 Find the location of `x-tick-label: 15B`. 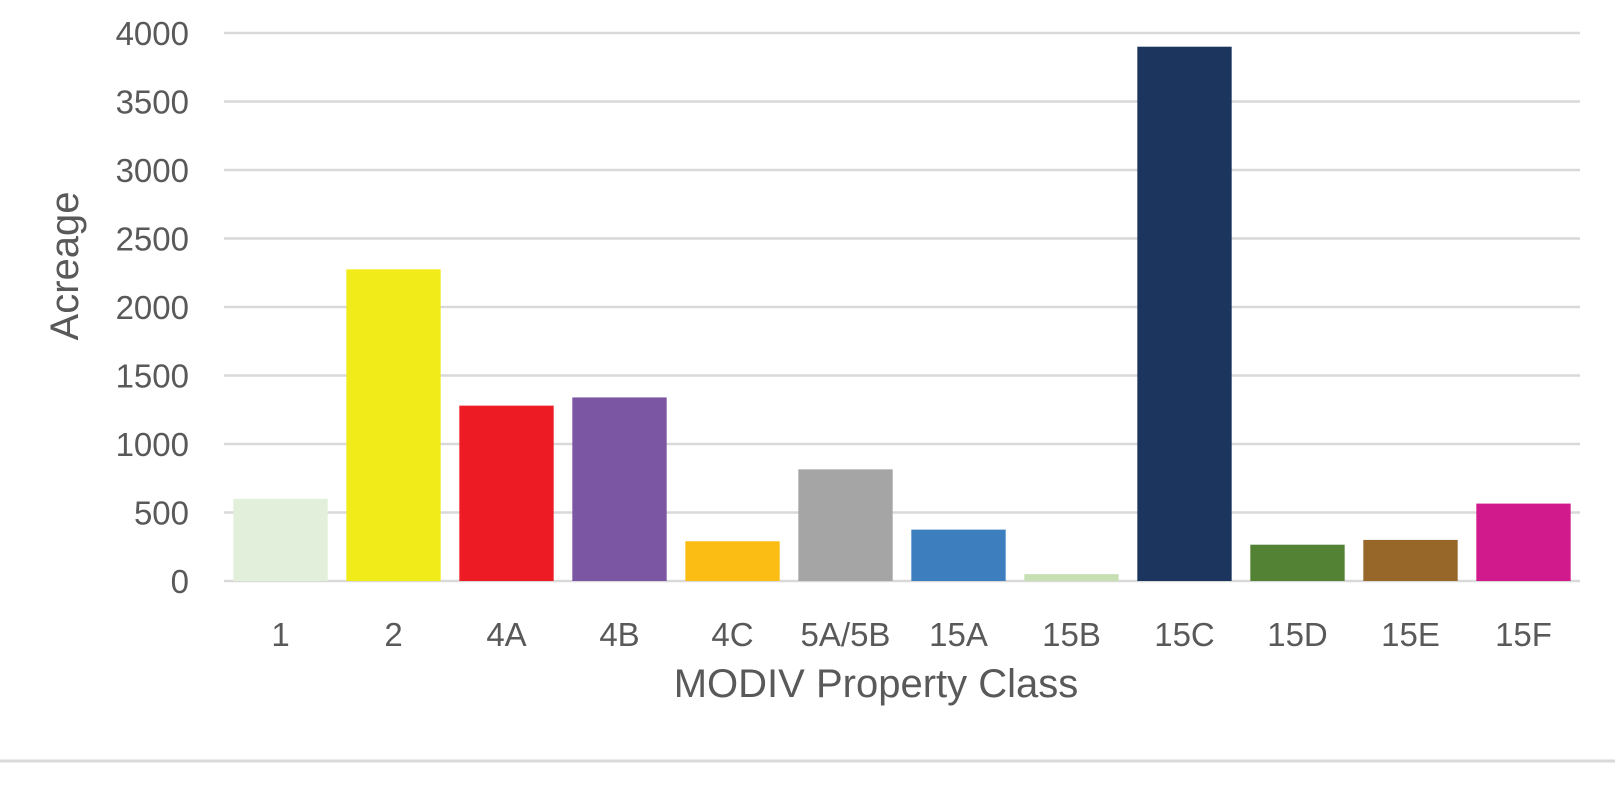

x-tick-label: 15B is located at coordinates (1071, 634).